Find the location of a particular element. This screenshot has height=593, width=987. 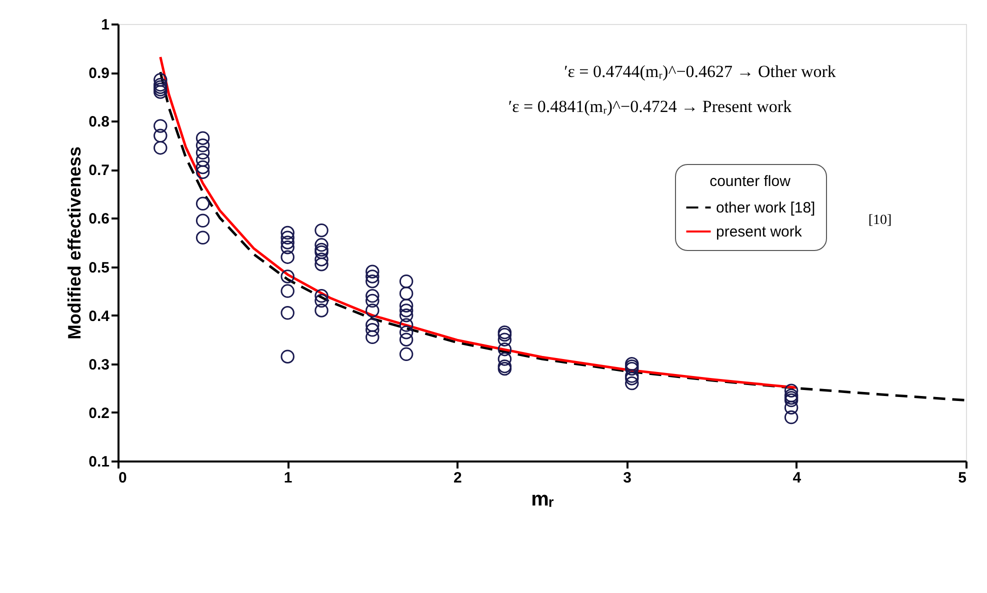

x-axis-title: mᵣ is located at coordinates (542, 499).